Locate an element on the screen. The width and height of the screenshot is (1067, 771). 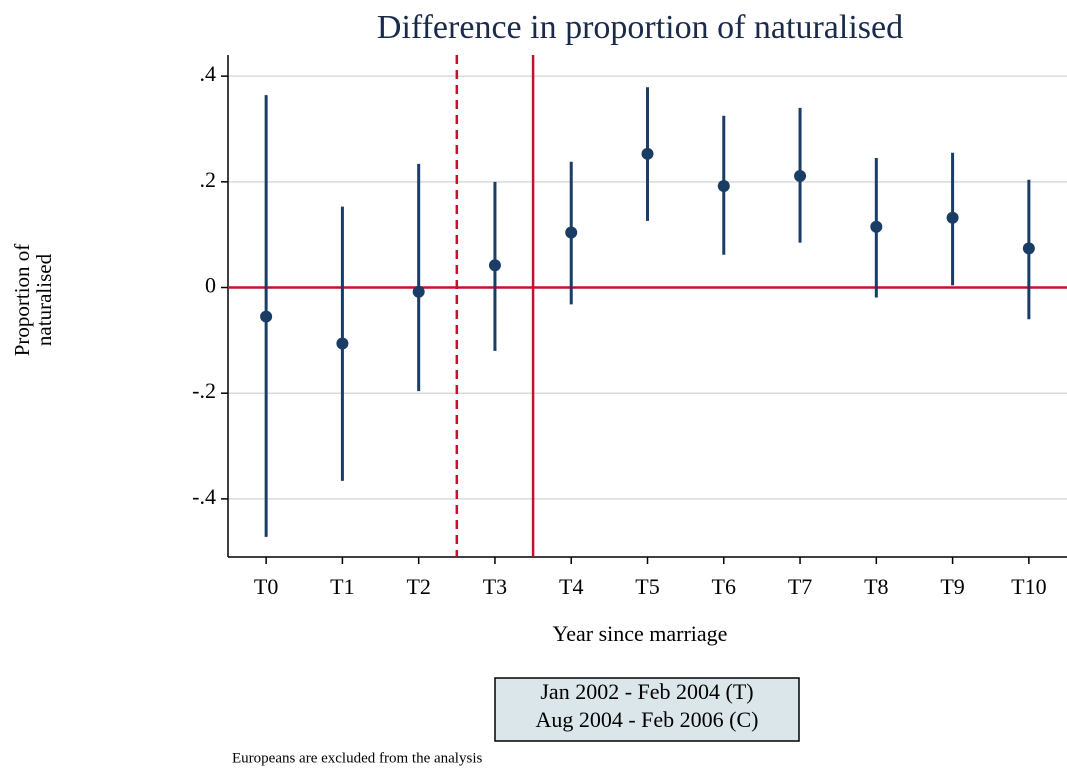
x-tick-label: T2 is located at coordinates (418, 586).